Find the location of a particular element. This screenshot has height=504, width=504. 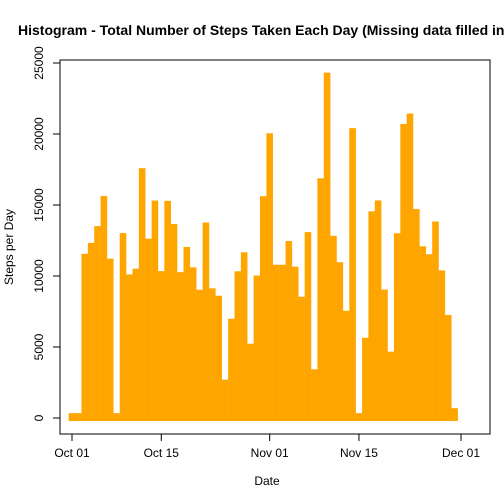

x-axis-label: Date is located at coordinates (267, 481).